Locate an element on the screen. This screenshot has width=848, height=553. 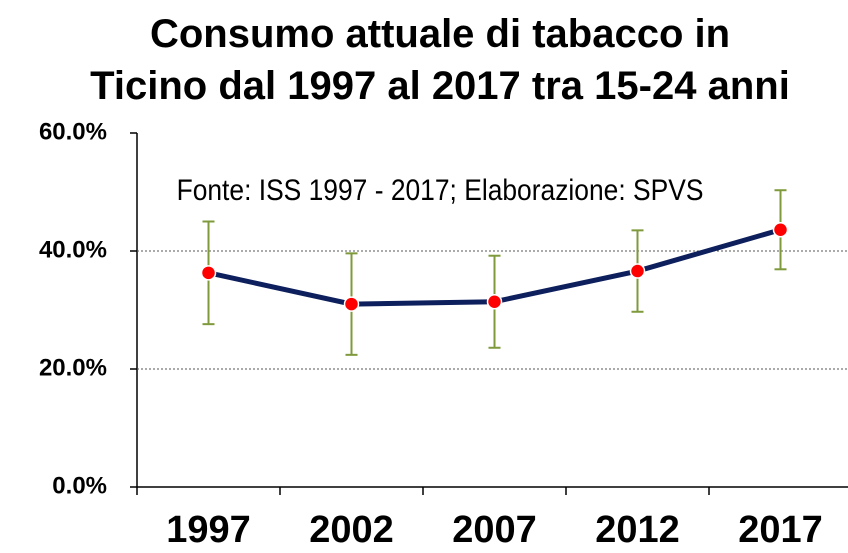
x-tick-label: 2012 is located at coordinates (637, 530).